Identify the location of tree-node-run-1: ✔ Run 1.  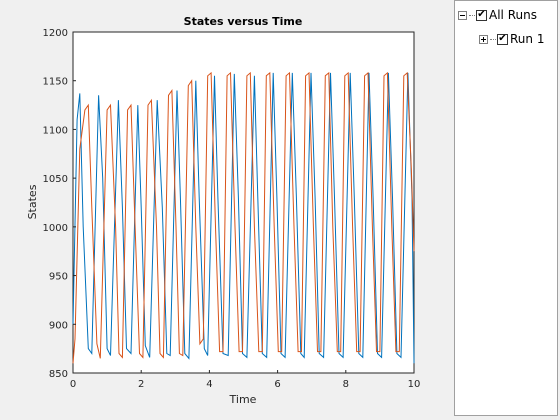
(511, 39).